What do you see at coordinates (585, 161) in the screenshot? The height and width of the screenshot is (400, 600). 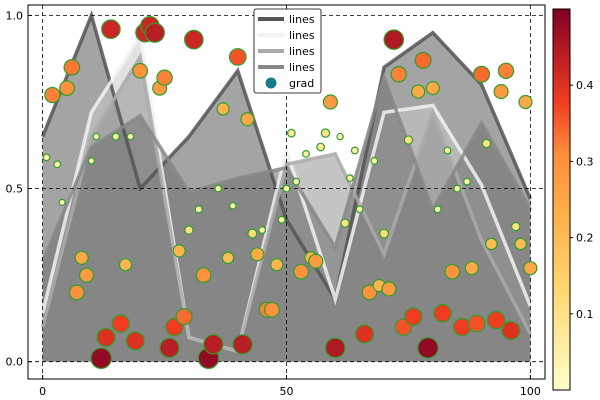 I see `colorbar-tick-label: 0.3` at bounding box center [585, 161].